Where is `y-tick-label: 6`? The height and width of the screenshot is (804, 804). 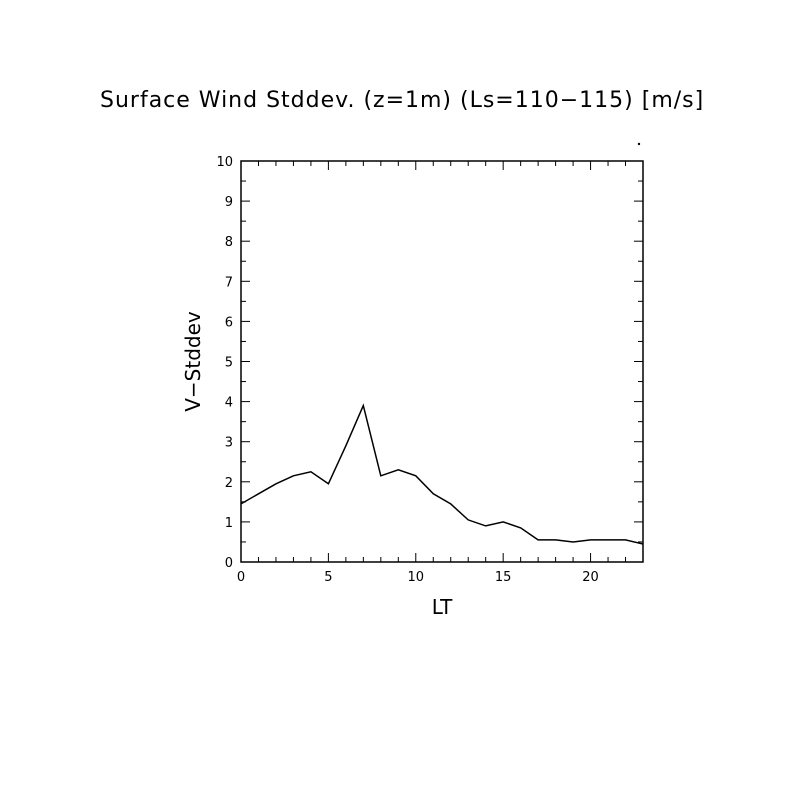 y-tick-label: 6 is located at coordinates (229, 322).